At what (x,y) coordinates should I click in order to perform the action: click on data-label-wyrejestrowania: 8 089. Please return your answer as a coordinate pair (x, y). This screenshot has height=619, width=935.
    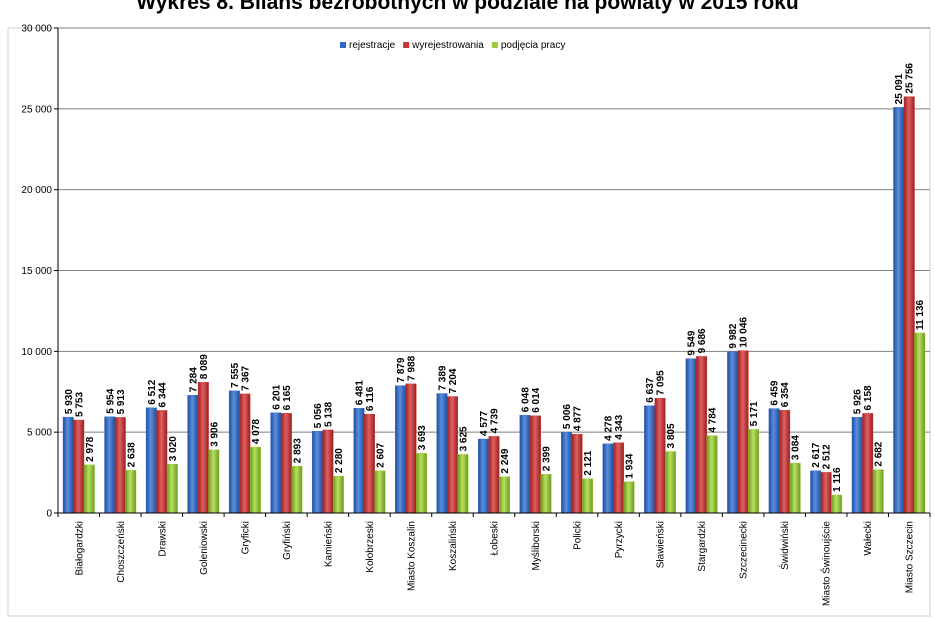
    Looking at the image, I should click on (204, 366).